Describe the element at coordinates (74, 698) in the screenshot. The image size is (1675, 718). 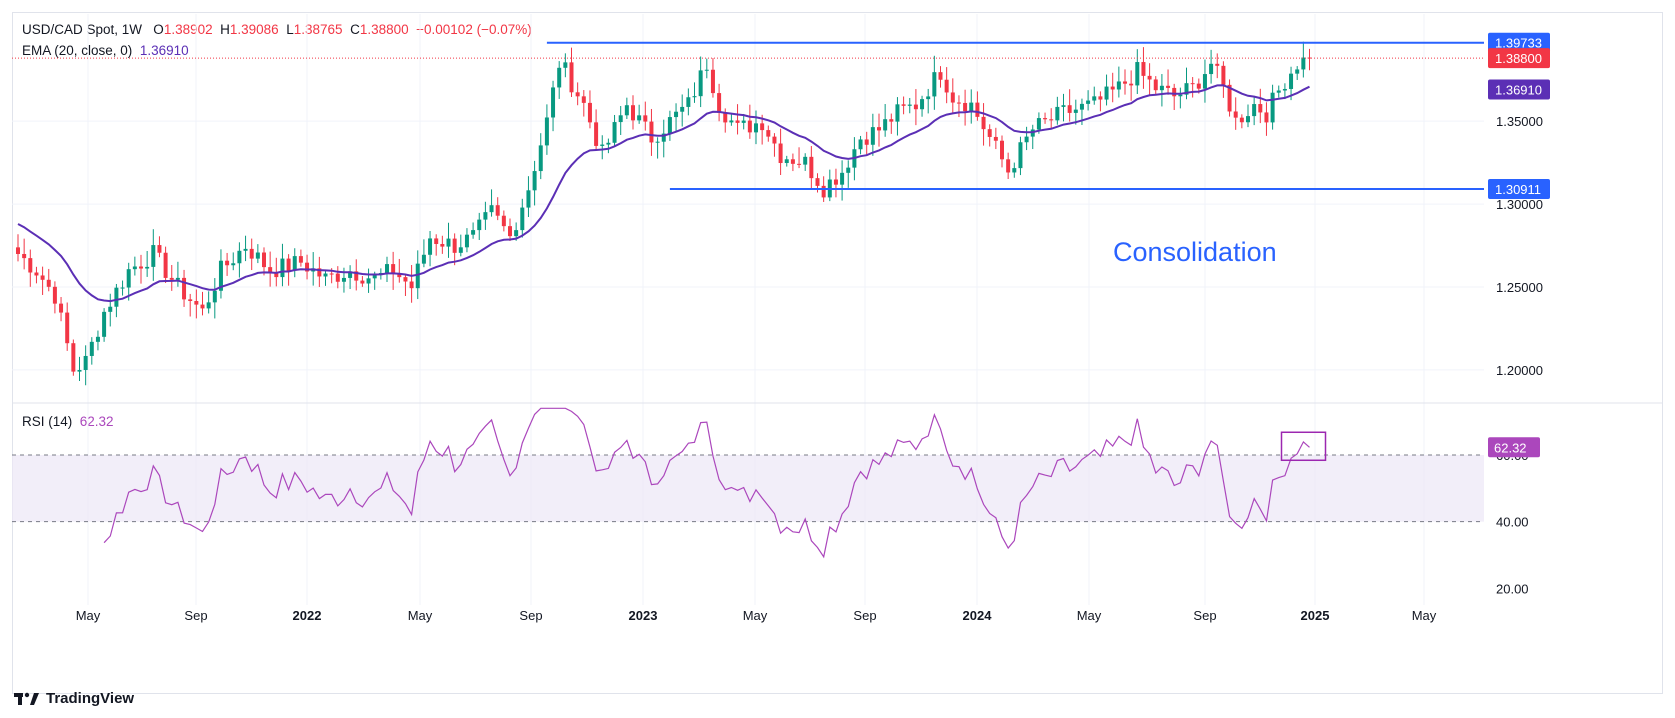
I see `brand-footer: TradingView` at that location.